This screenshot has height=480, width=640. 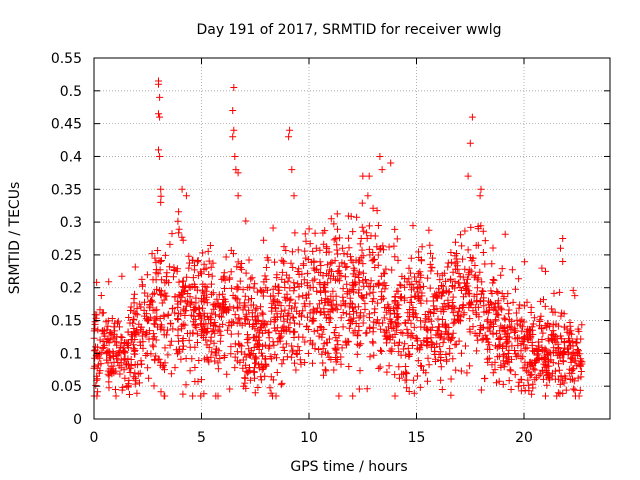 What do you see at coordinates (94, 438) in the screenshot?
I see `x-tick-label: 0` at bounding box center [94, 438].